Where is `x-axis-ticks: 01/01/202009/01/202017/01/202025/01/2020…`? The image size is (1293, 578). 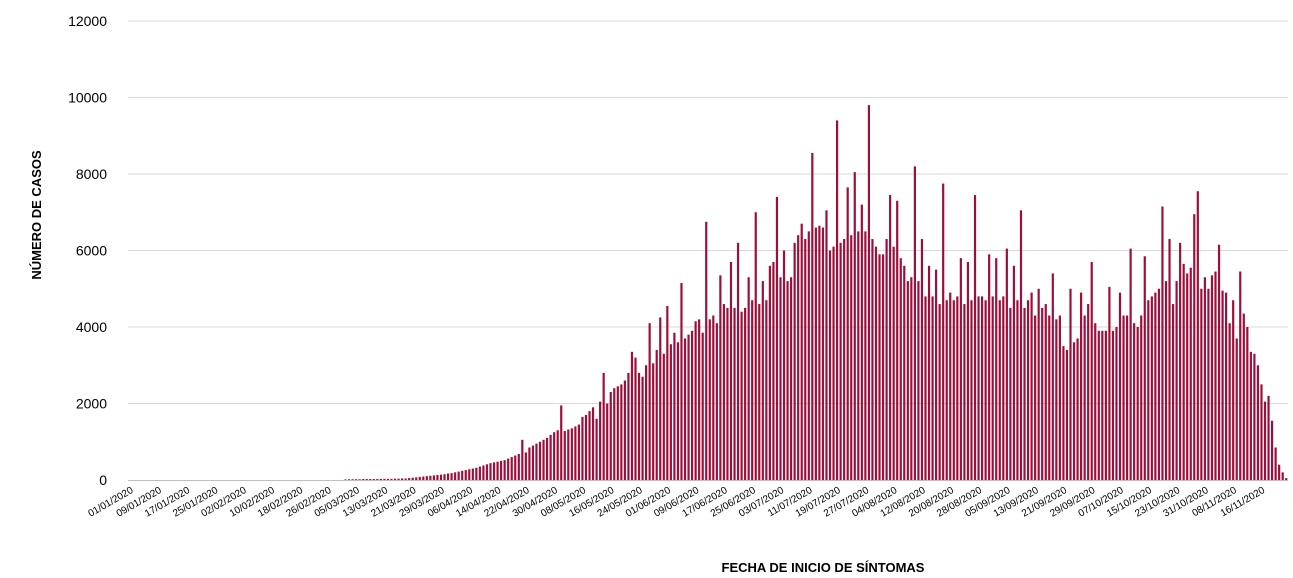 x-axis-ticks: 01/01/202009/01/202017/01/202025/01/2020… is located at coordinates (676, 502).